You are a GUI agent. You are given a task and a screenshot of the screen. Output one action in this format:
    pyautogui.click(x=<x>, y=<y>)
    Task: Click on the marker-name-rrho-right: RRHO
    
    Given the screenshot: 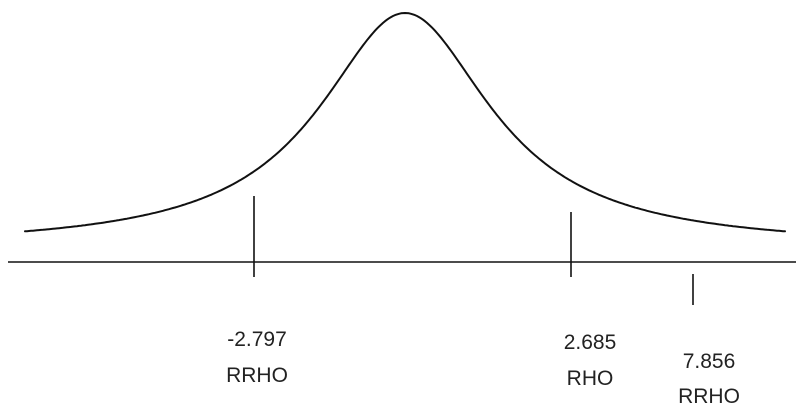 What is the action you would take?
    pyautogui.click(x=709, y=395)
    